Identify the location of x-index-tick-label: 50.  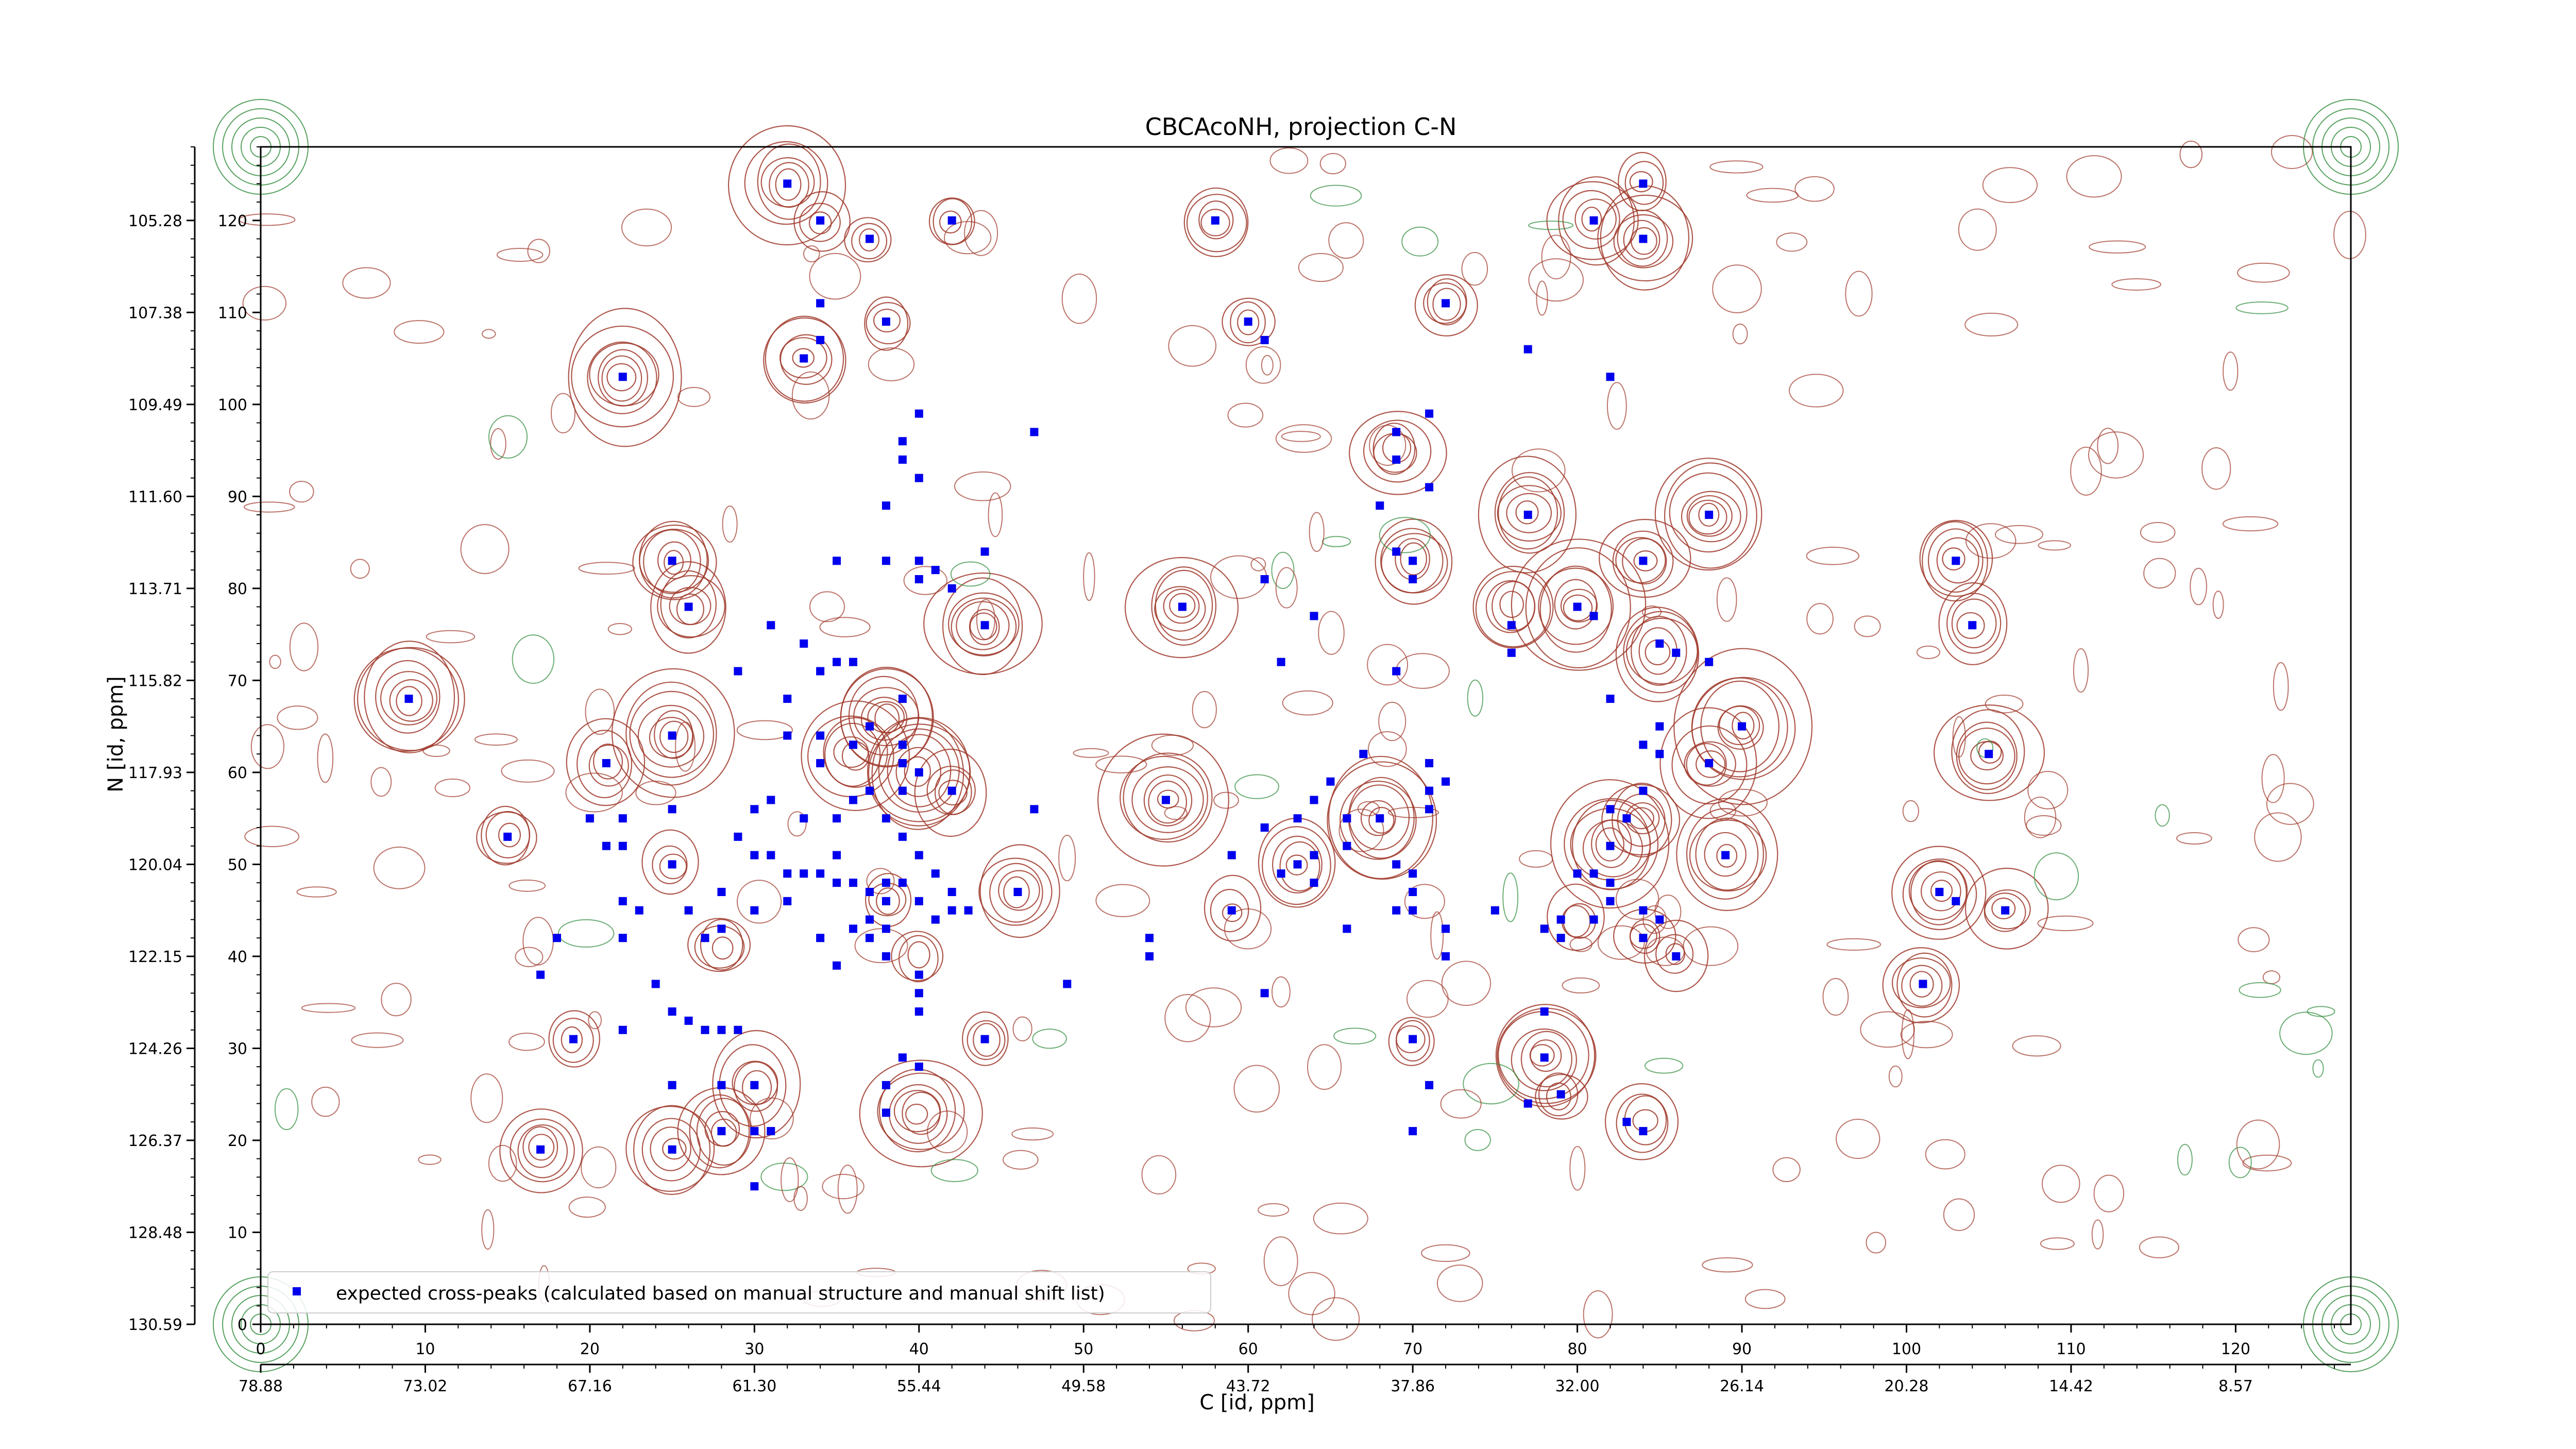
(1083, 1349).